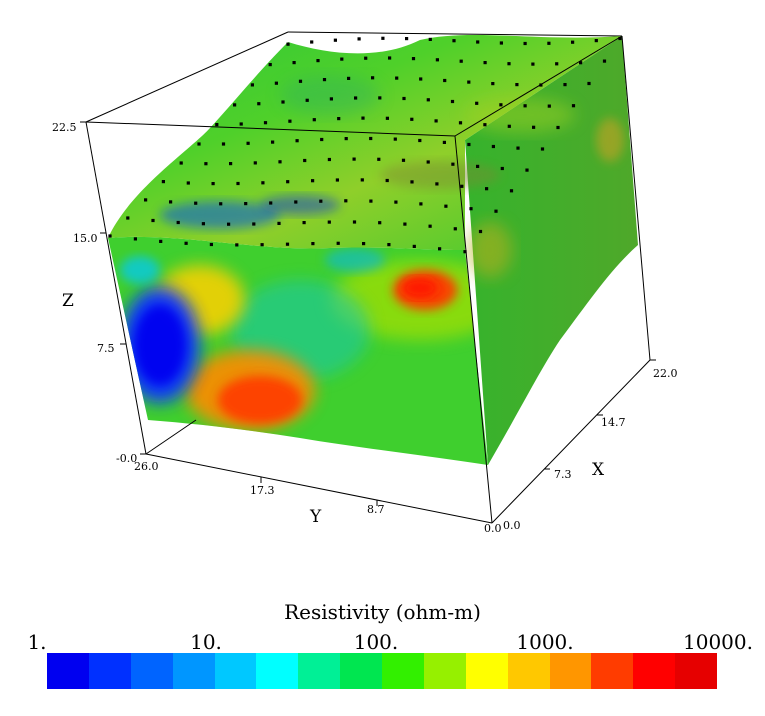  What do you see at coordinates (545, 642) in the screenshot?
I see `colorbar-tick-1000: 1000.` at bounding box center [545, 642].